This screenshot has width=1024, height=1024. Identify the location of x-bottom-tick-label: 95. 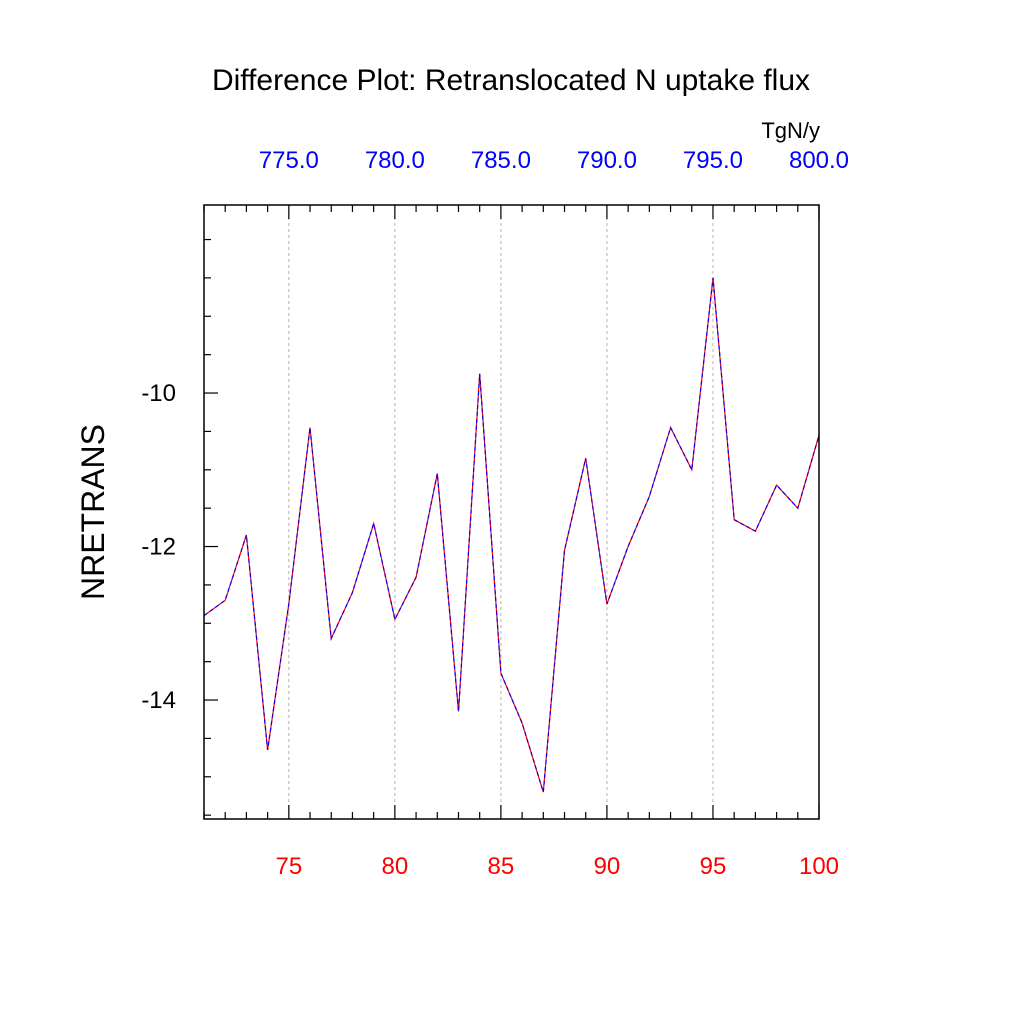
(713, 866).